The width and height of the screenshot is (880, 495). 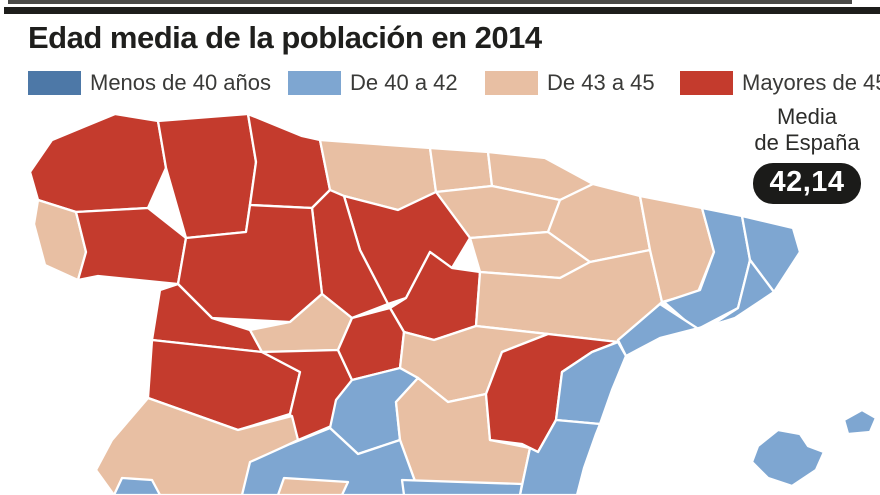 I want to click on region-asturias, so click(x=289, y=161).